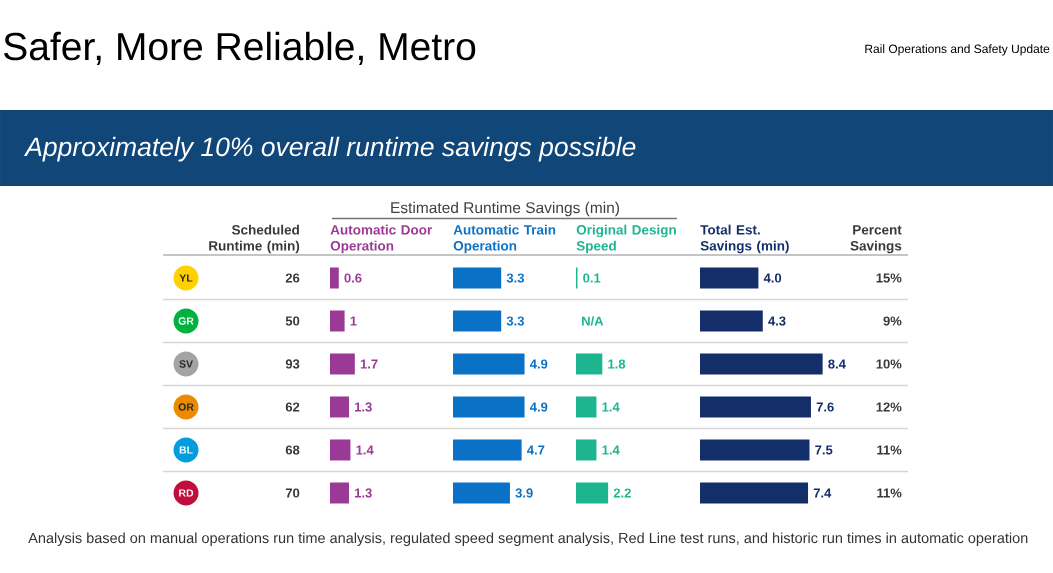 The width and height of the screenshot is (1053, 573). I want to click on text: Scheduled Runtime (min), so click(254, 239).